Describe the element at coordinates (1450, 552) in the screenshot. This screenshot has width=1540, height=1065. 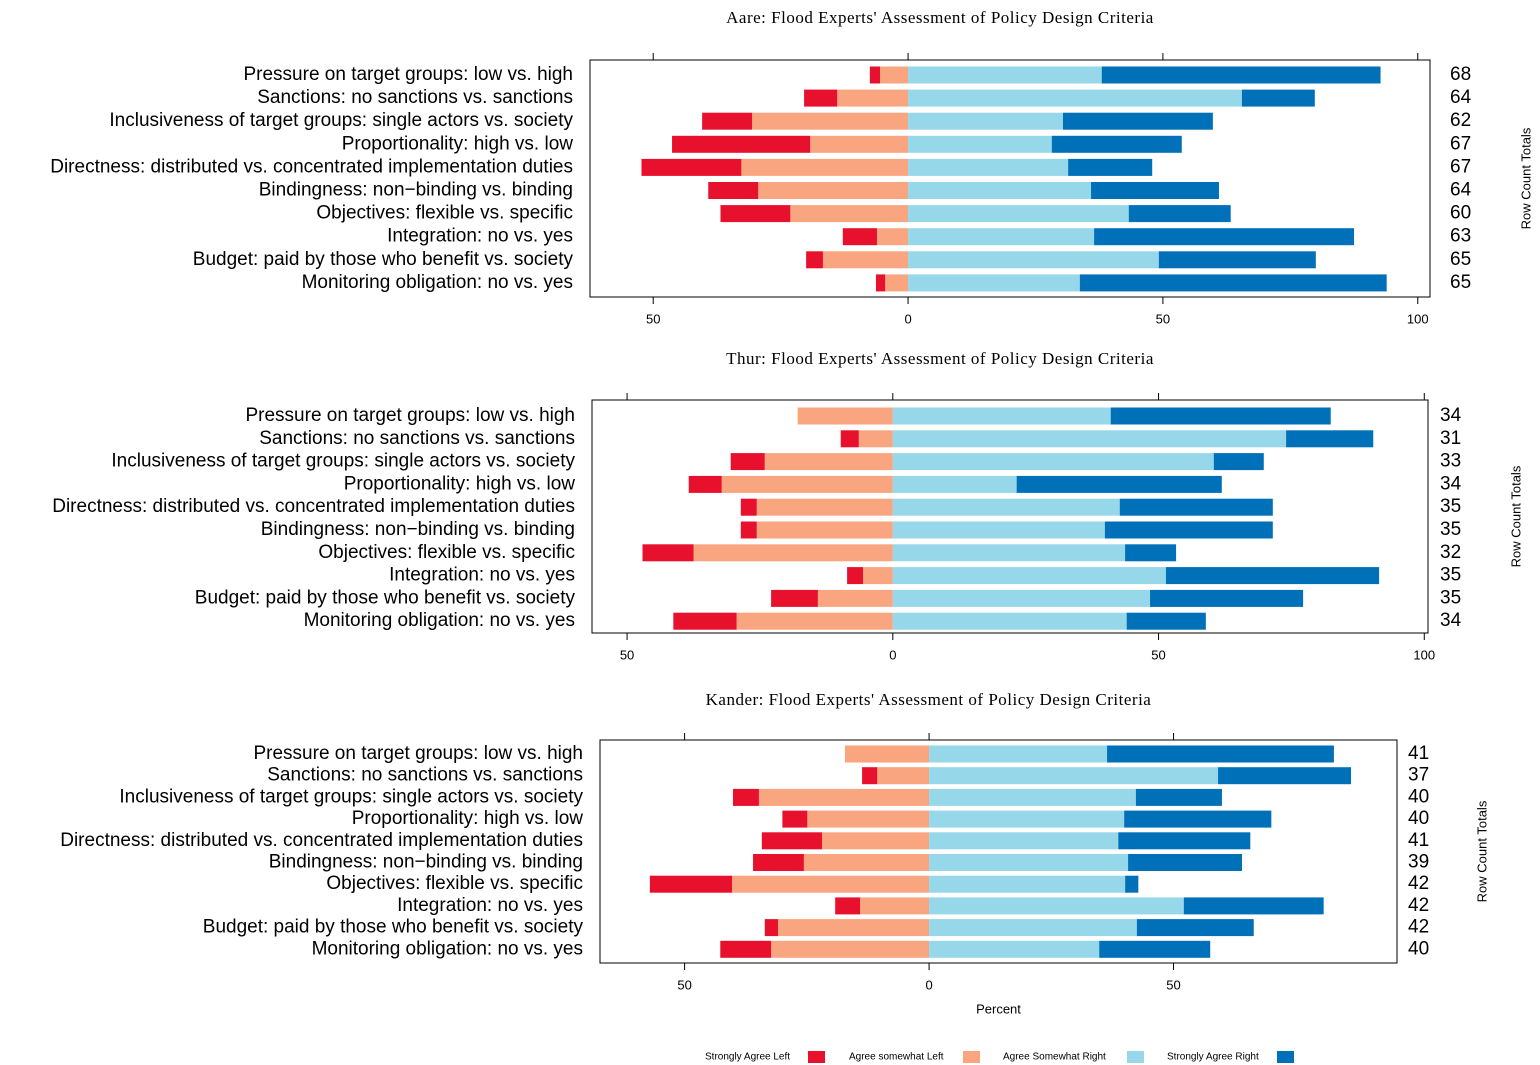
I see `row-total: 32` at that location.